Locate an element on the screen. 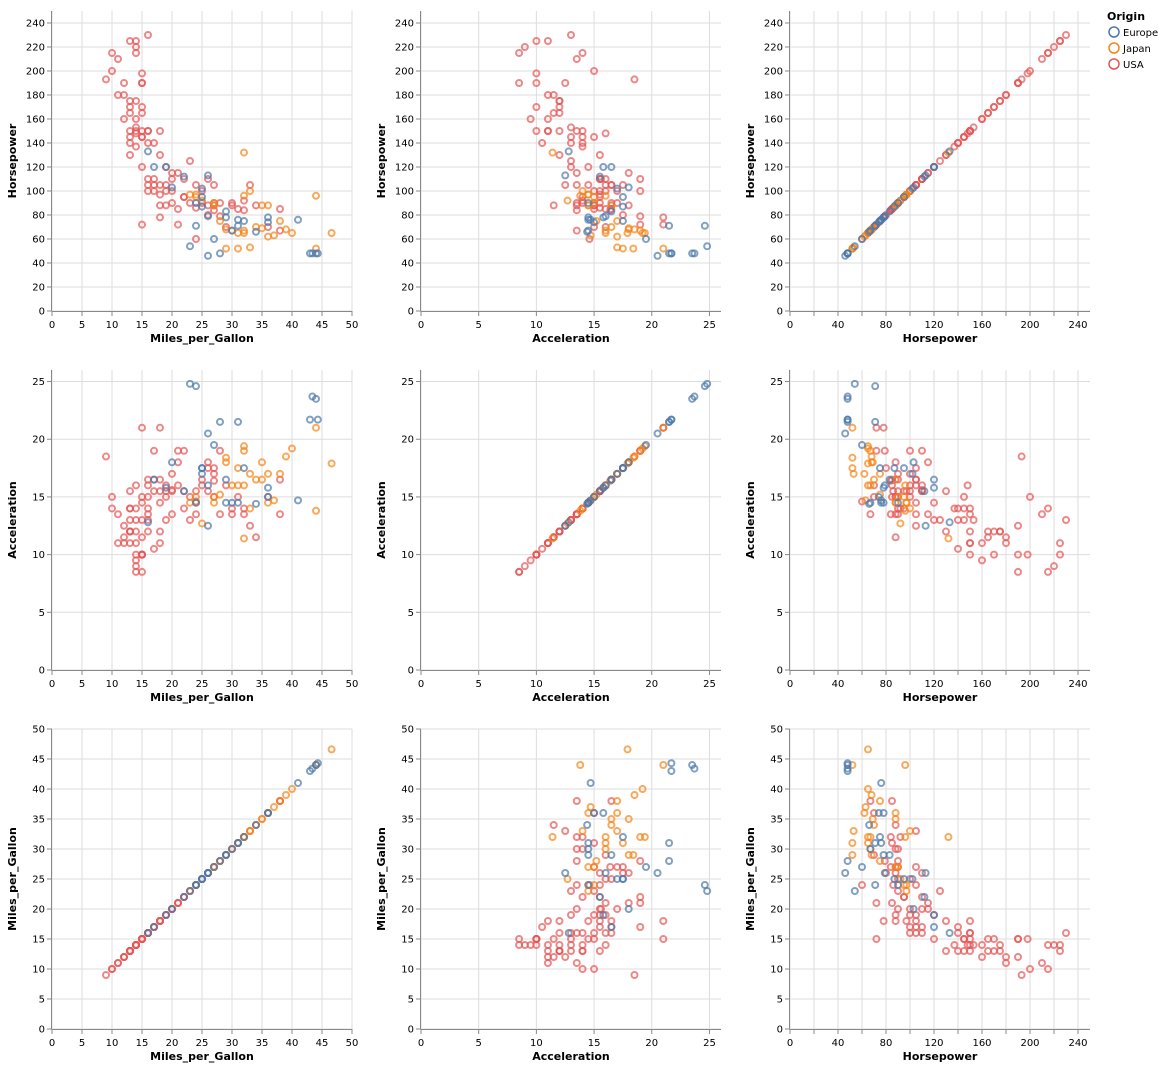  y-tick-label: 180 is located at coordinates (773, 96).